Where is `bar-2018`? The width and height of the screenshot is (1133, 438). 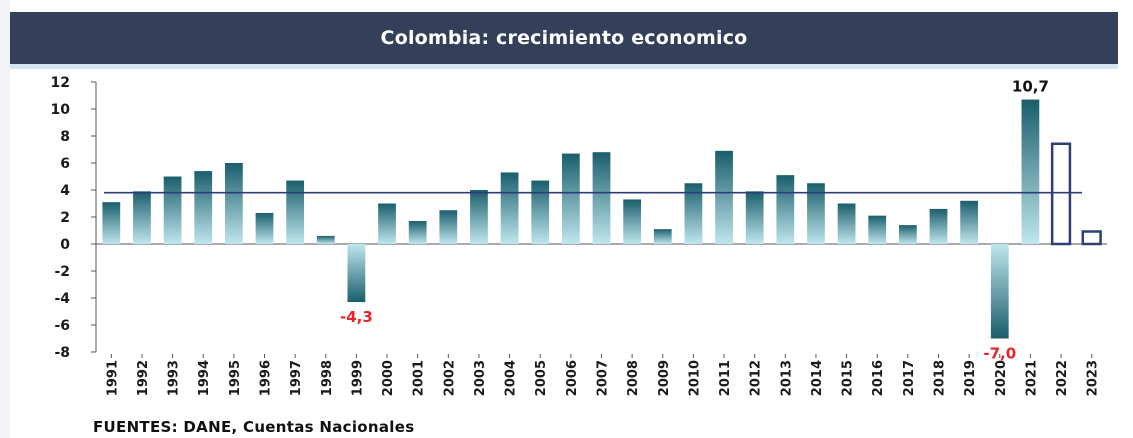
bar-2018 is located at coordinates (938, 226).